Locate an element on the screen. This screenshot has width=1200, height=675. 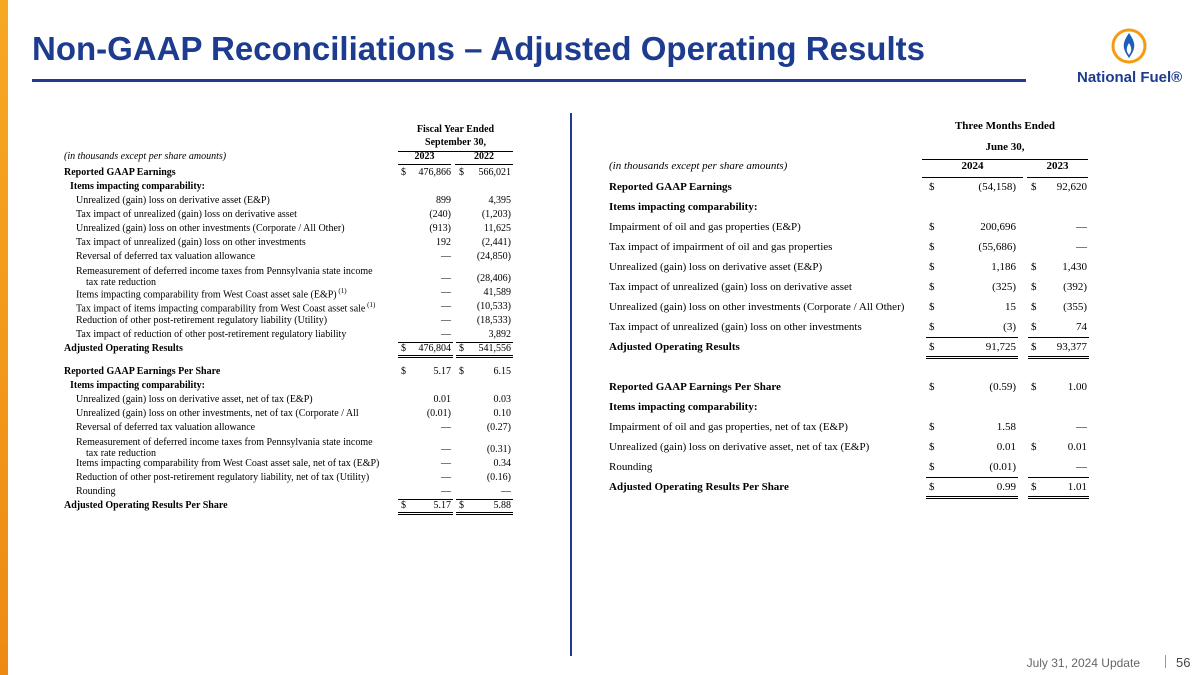
cell-value: 0.99 is located at coordinates (1006, 486).